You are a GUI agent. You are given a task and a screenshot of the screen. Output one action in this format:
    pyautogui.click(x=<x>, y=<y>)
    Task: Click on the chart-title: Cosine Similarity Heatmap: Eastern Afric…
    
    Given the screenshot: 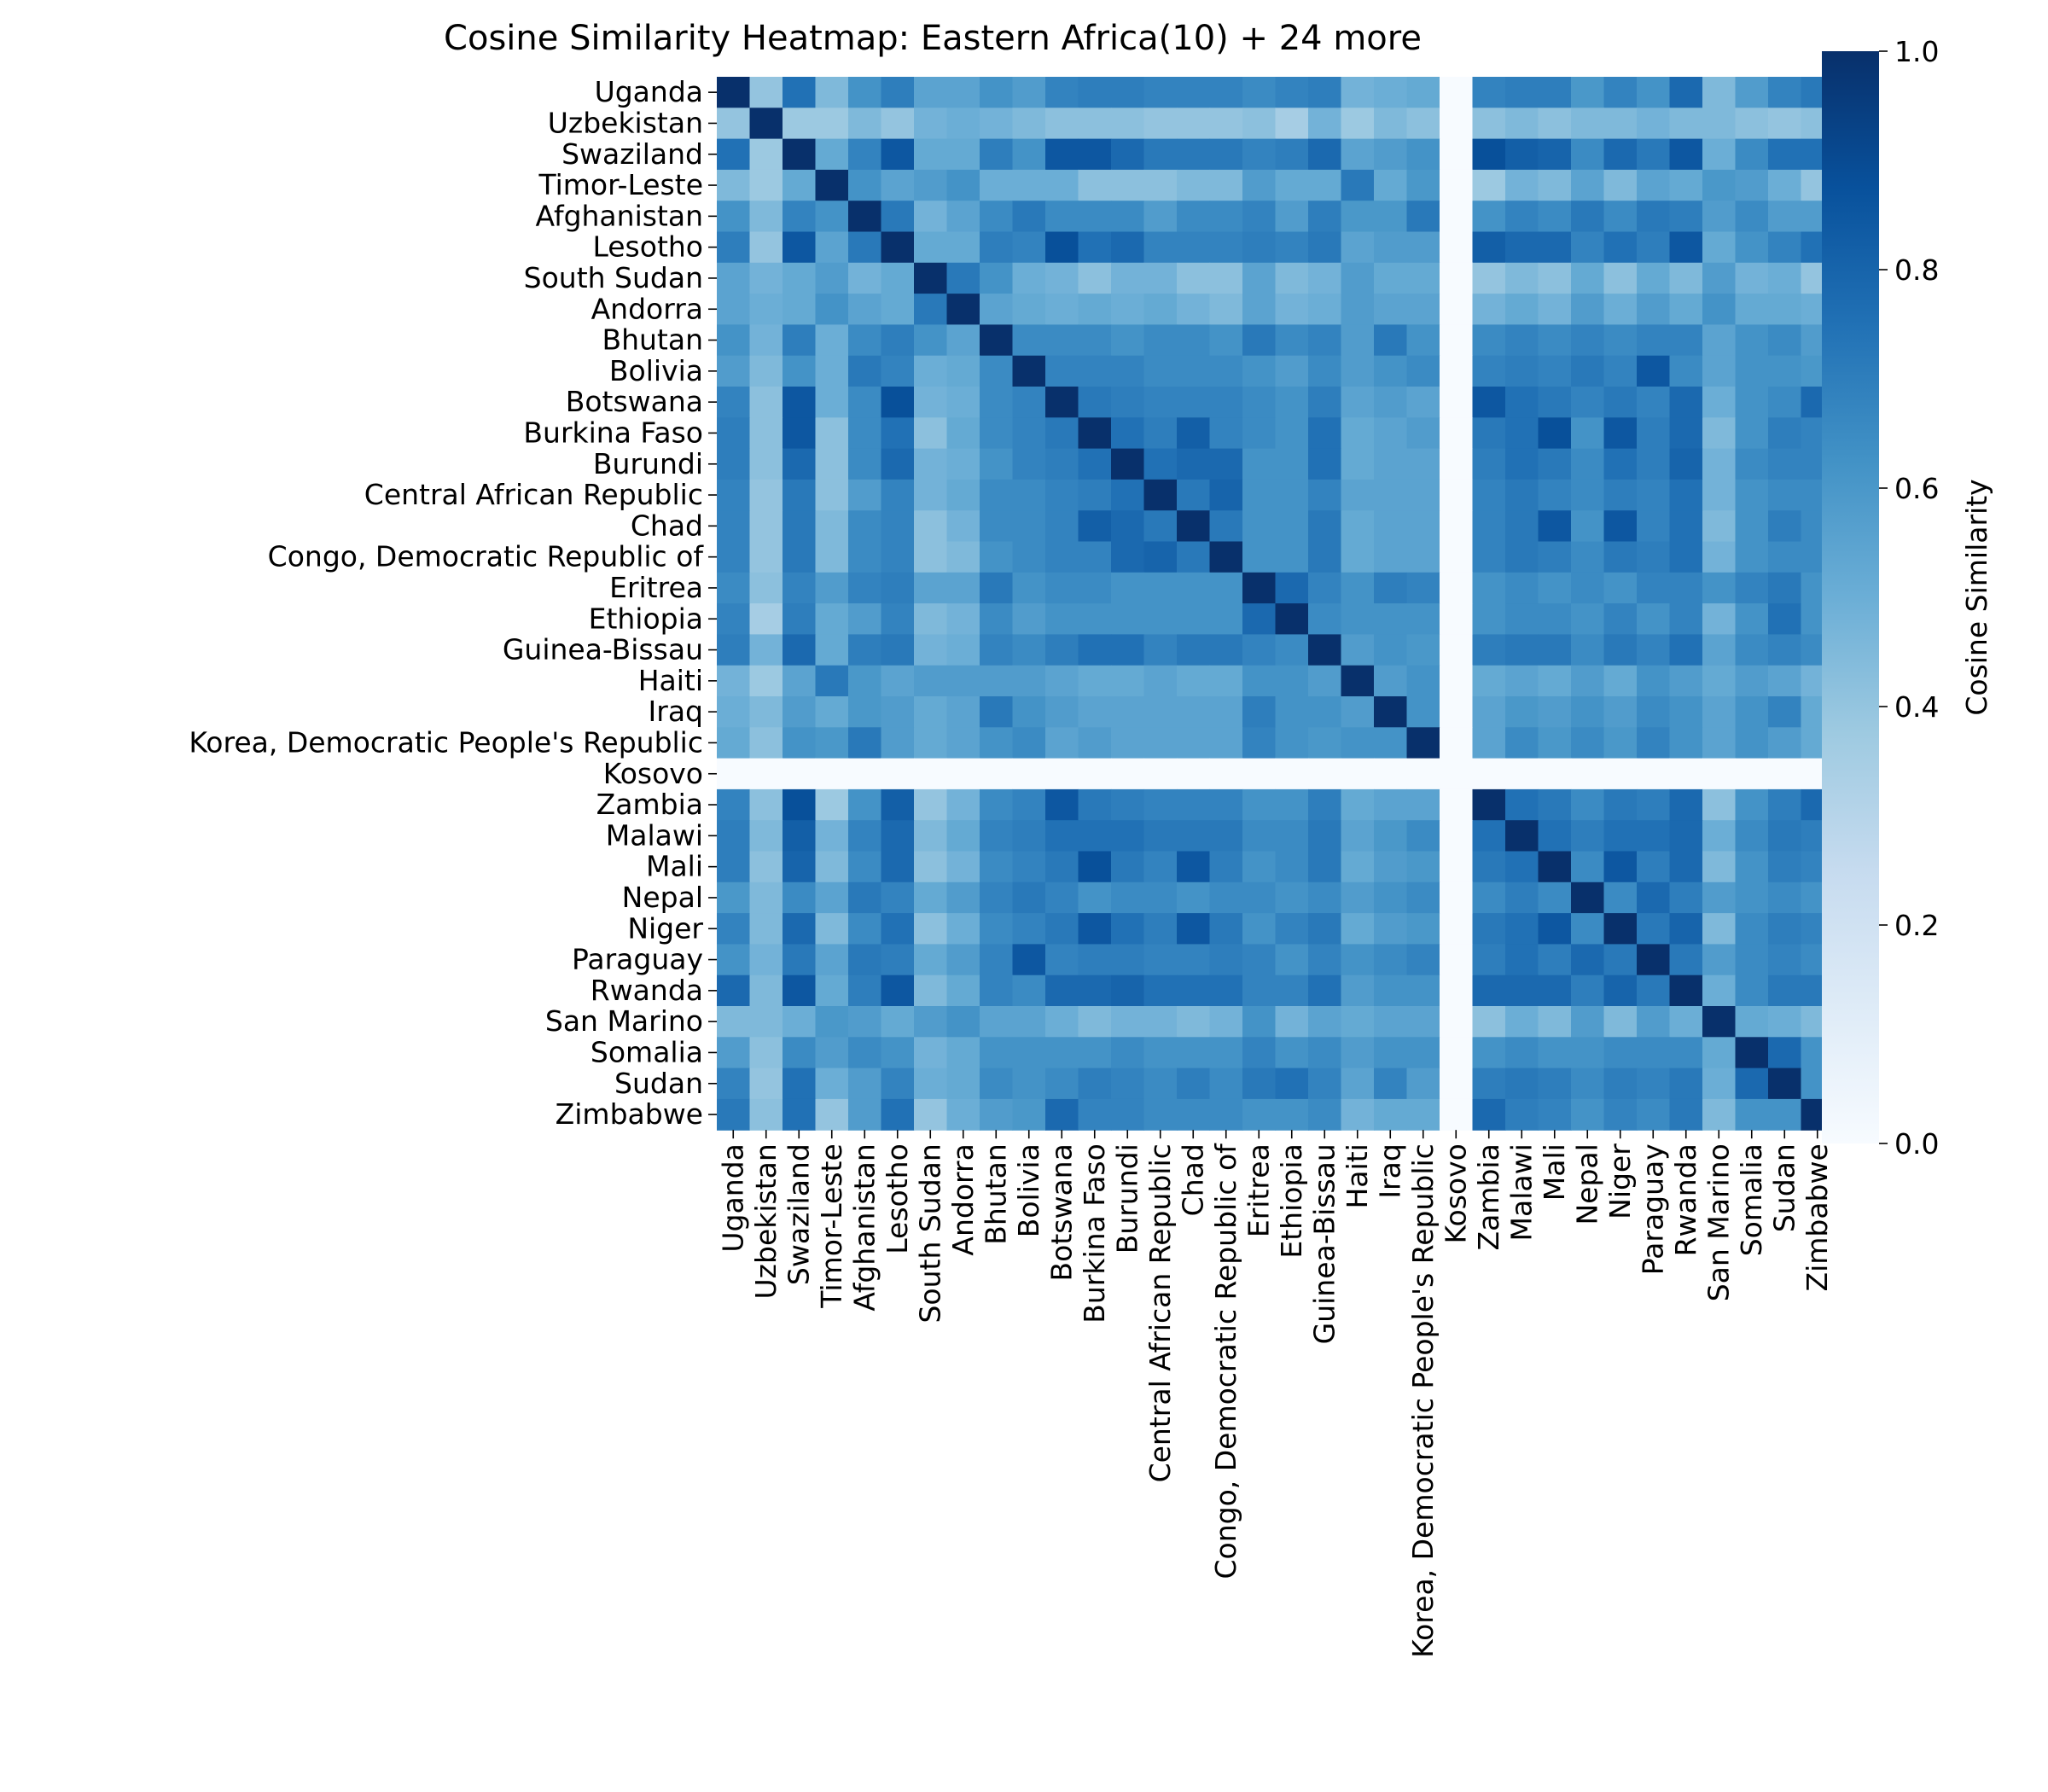 What is the action you would take?
    pyautogui.click(x=933, y=38)
    